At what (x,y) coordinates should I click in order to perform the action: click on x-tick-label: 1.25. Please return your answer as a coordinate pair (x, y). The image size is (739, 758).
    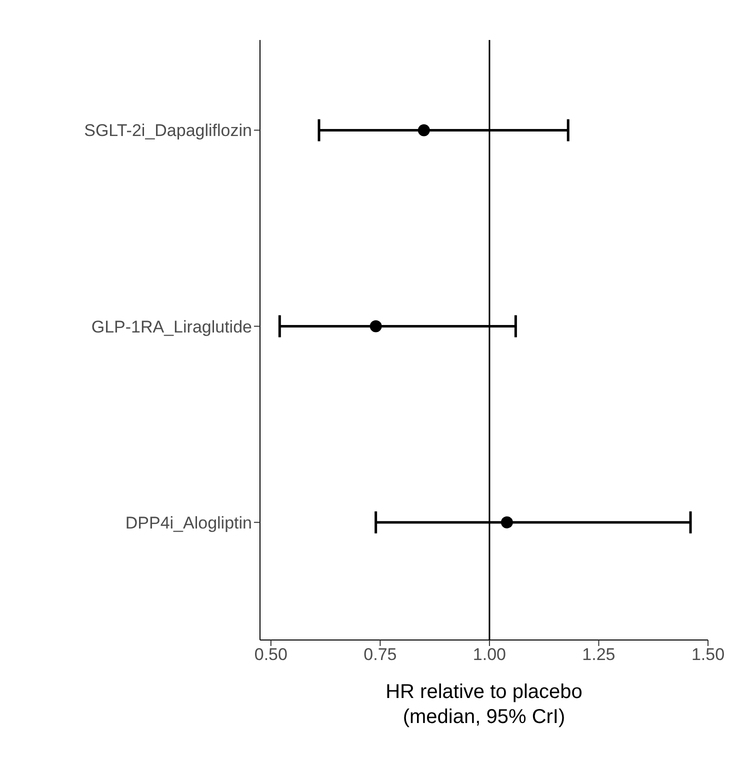
    Looking at the image, I should click on (599, 654).